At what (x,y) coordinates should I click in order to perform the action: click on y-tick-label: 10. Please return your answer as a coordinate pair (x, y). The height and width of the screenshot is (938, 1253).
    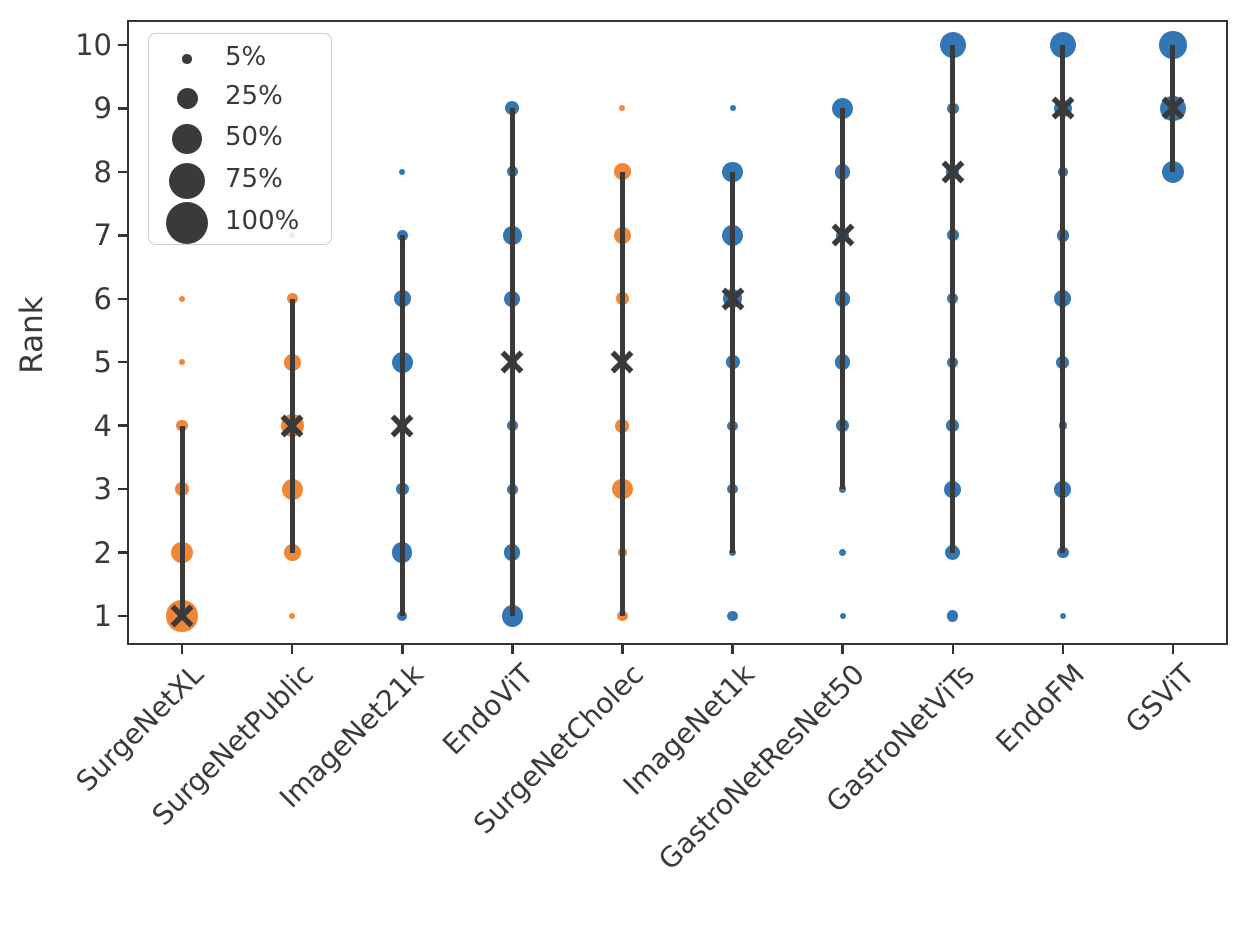
    Looking at the image, I should click on (93, 45).